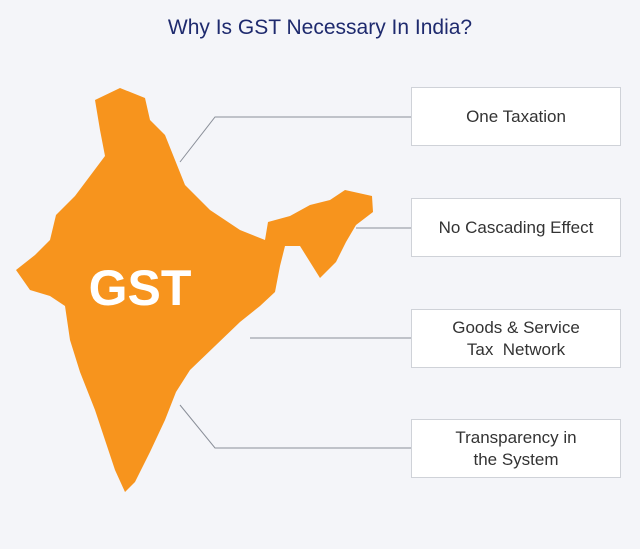 The image size is (640, 549). What do you see at coordinates (516, 327) in the screenshot?
I see `reason-text: Goods & Service` at bounding box center [516, 327].